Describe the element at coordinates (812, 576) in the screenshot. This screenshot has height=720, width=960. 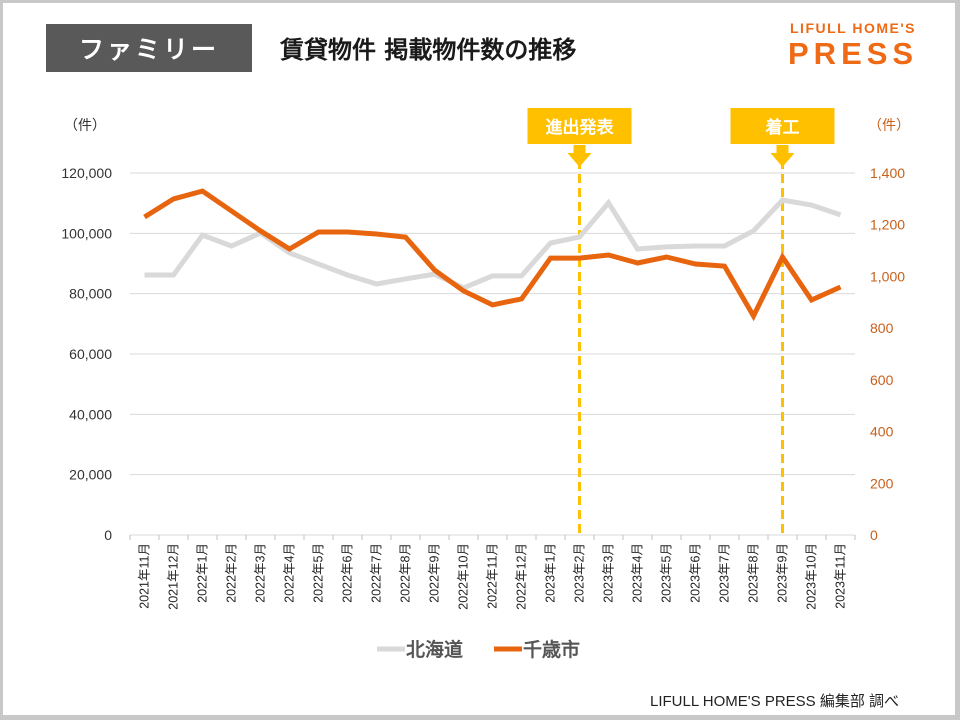
I see `x-category-label: 2023年10月` at that location.